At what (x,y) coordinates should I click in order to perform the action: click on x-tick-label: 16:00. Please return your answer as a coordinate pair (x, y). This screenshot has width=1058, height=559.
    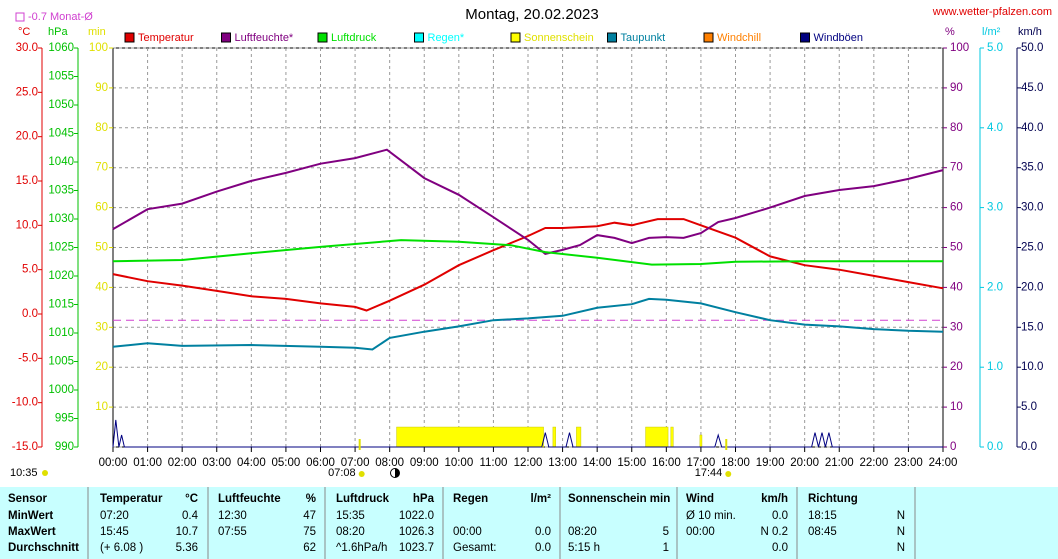
    Looking at the image, I should click on (666, 463).